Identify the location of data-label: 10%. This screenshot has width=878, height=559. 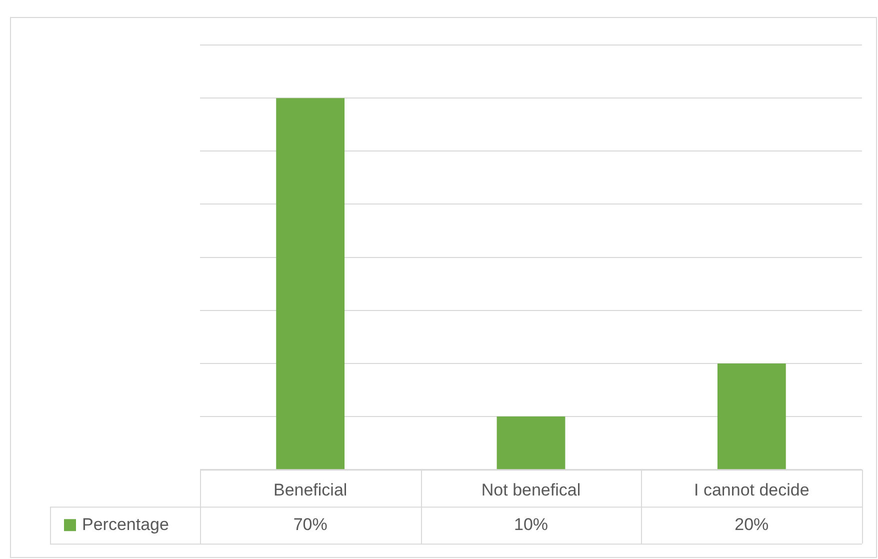
(531, 524).